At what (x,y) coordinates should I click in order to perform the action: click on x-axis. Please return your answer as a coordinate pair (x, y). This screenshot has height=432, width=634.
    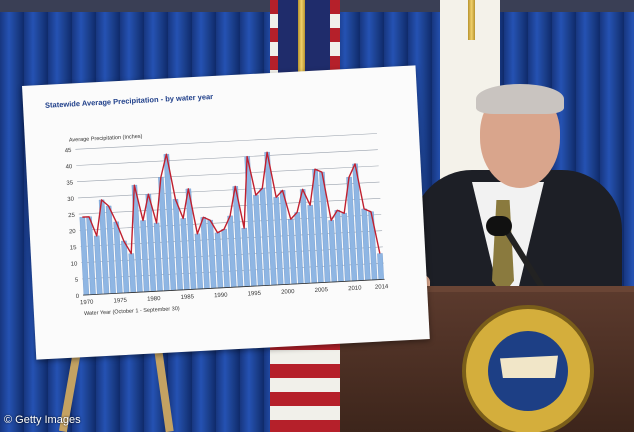
    Looking at the image, I should click on (234, 287).